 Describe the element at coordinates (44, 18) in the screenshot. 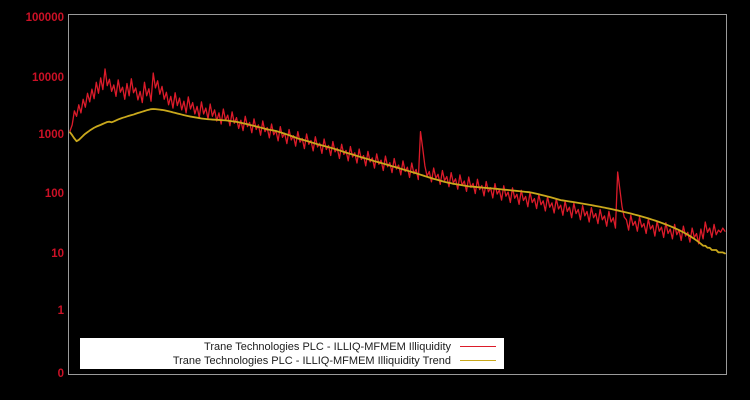

I see `y-tick-label: 100000` at that location.